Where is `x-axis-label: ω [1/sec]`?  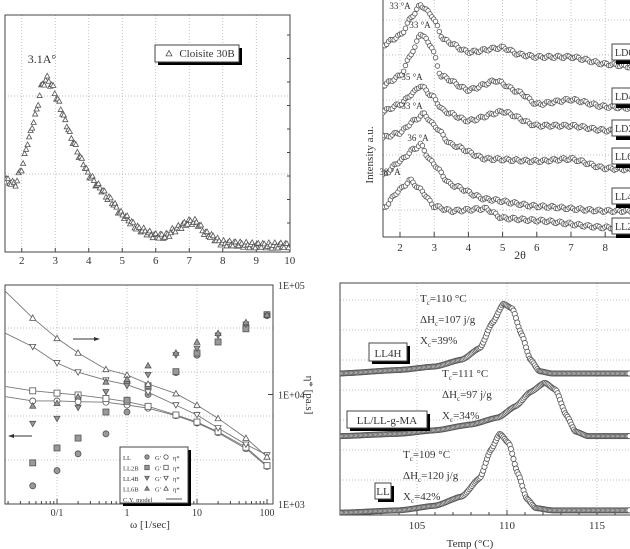 x-axis-label: ω [1/sec] is located at coordinates (150, 525).